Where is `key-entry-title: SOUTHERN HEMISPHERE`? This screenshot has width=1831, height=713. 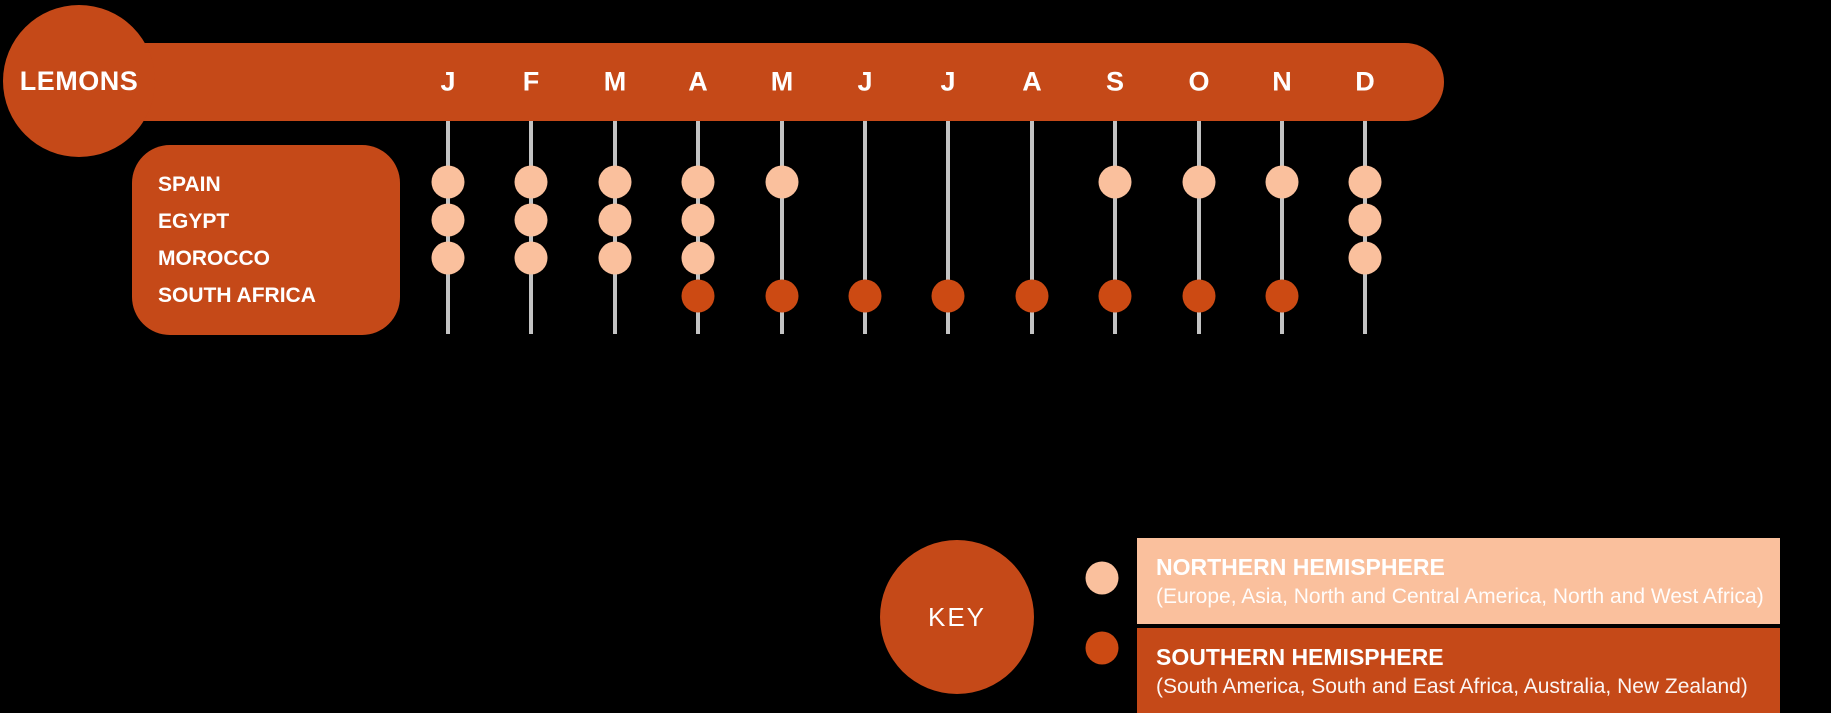
key-entry-title: SOUTHERN HEMISPHERE is located at coordinates (1300, 657).